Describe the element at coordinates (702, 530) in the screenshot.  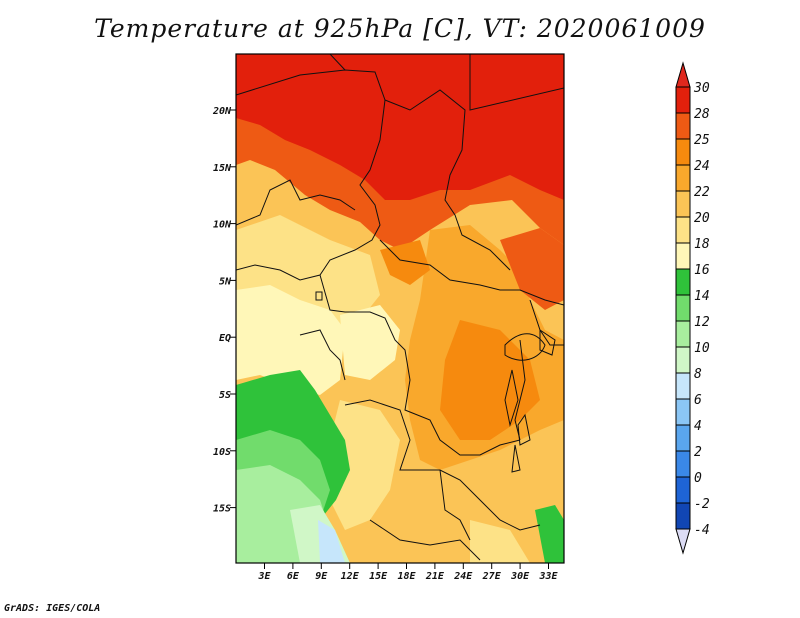
I see `colorbar-label: -4` at that location.